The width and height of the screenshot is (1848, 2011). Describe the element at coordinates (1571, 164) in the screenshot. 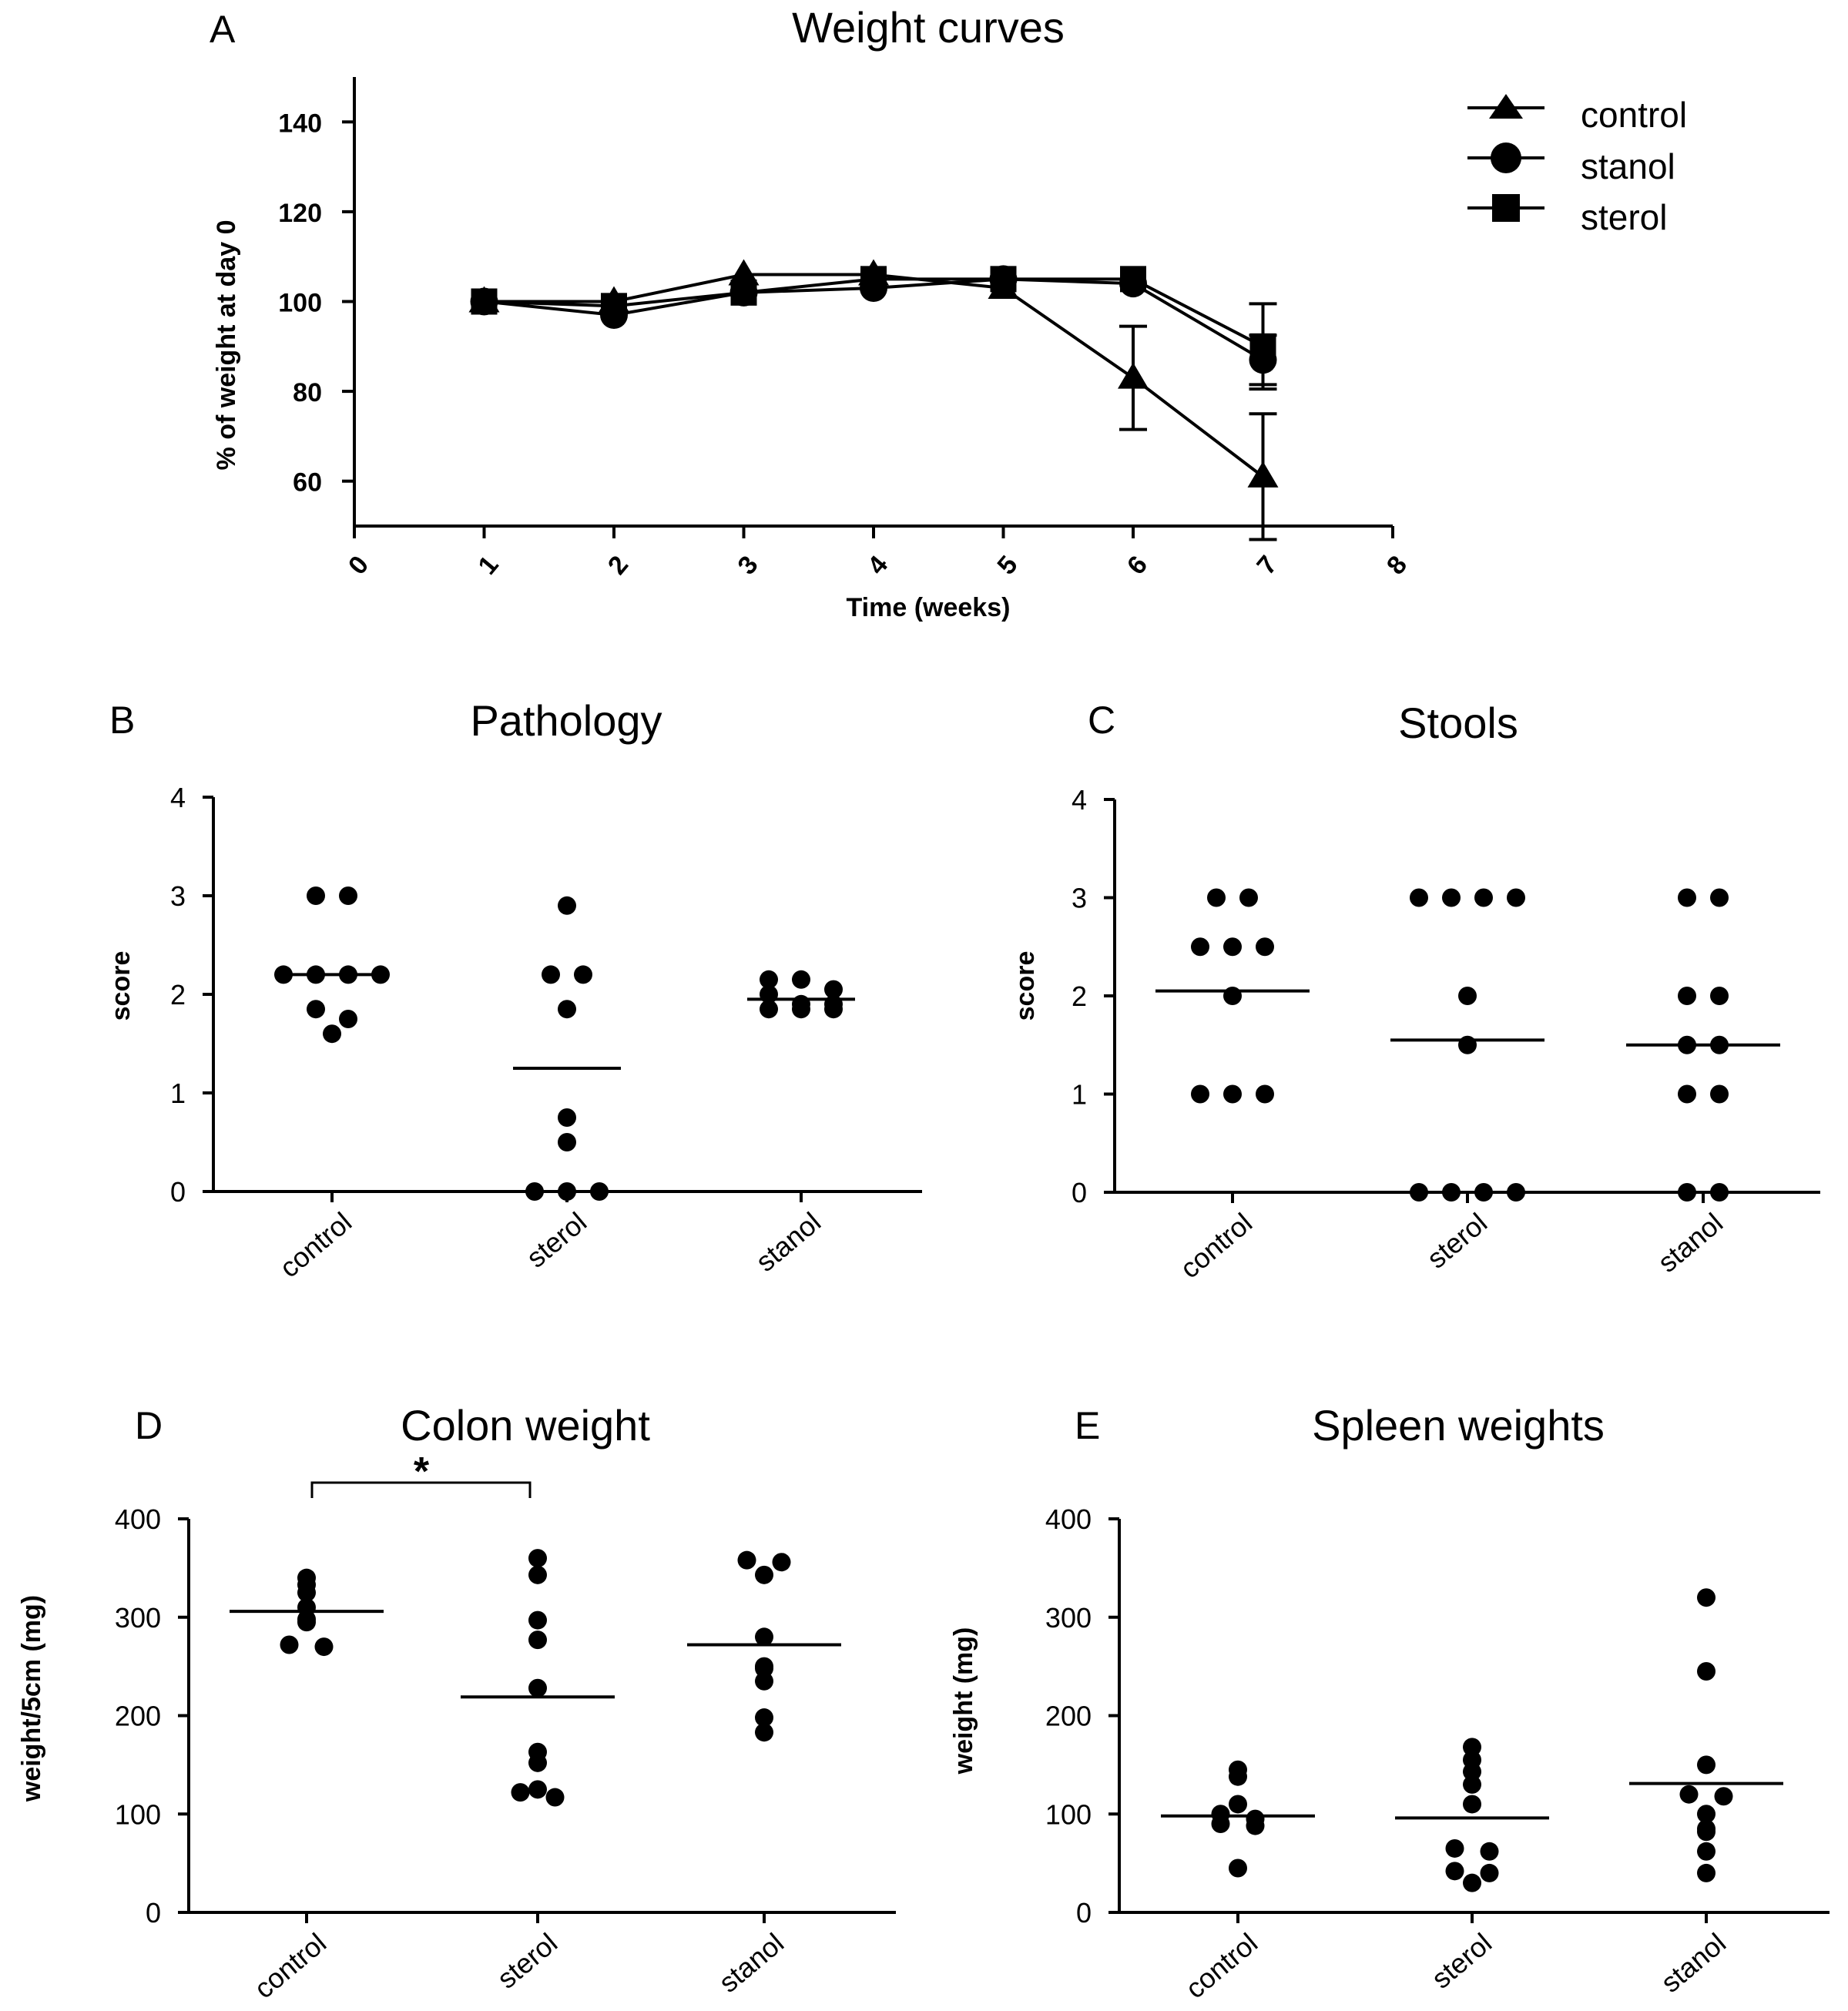

I see `legend-item-stanol: stanol` at that location.